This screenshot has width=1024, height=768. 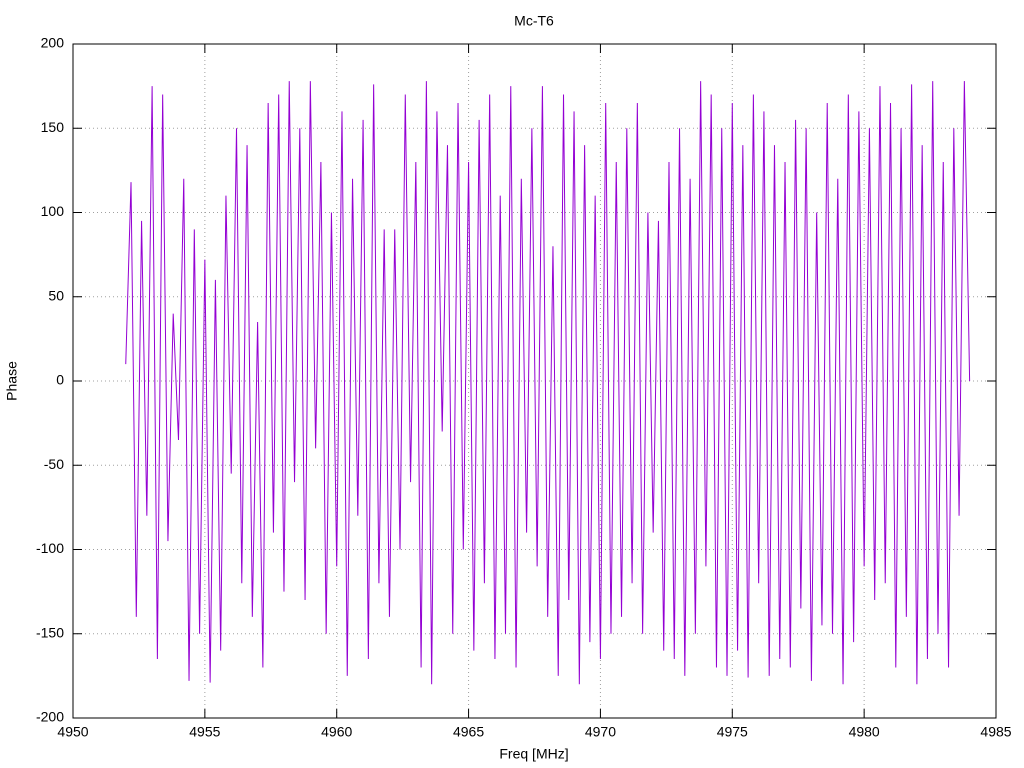 I want to click on y-tick-label: 150, so click(x=53, y=127).